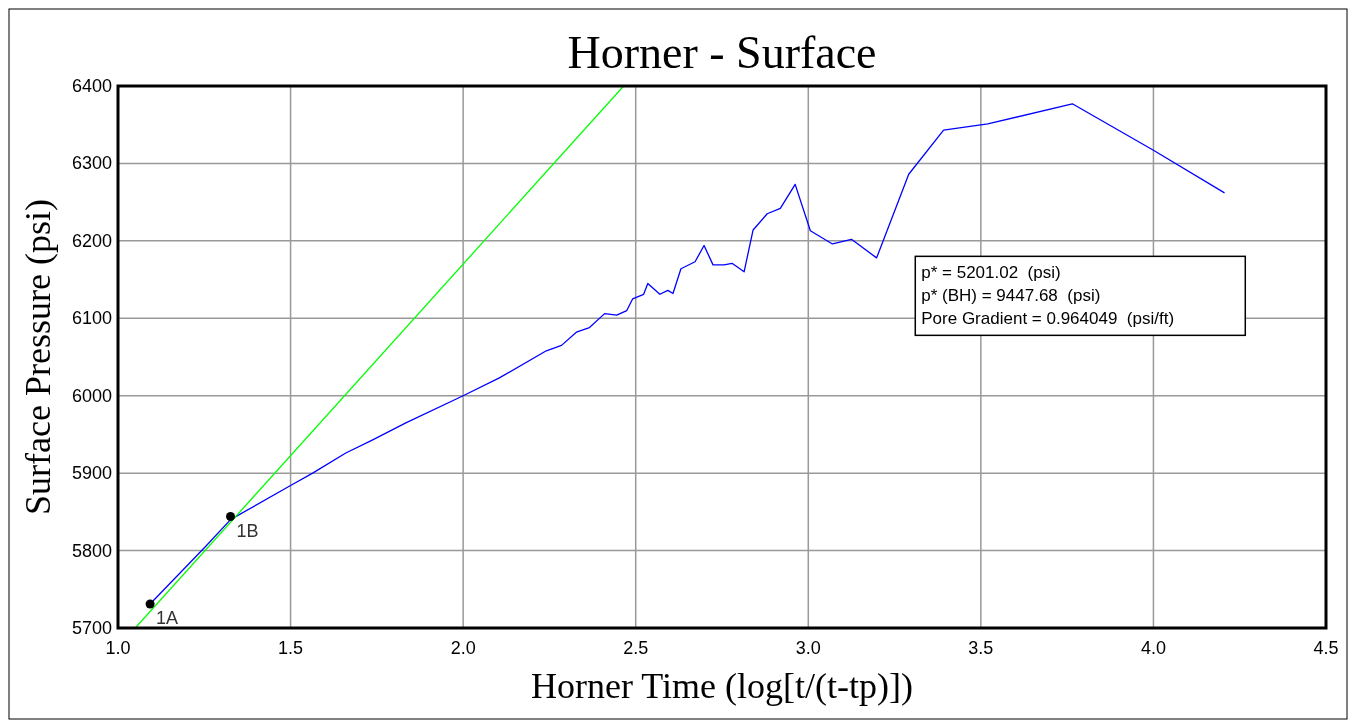  What do you see at coordinates (91, 86) in the screenshot?
I see `y-tick-label: 6400` at bounding box center [91, 86].